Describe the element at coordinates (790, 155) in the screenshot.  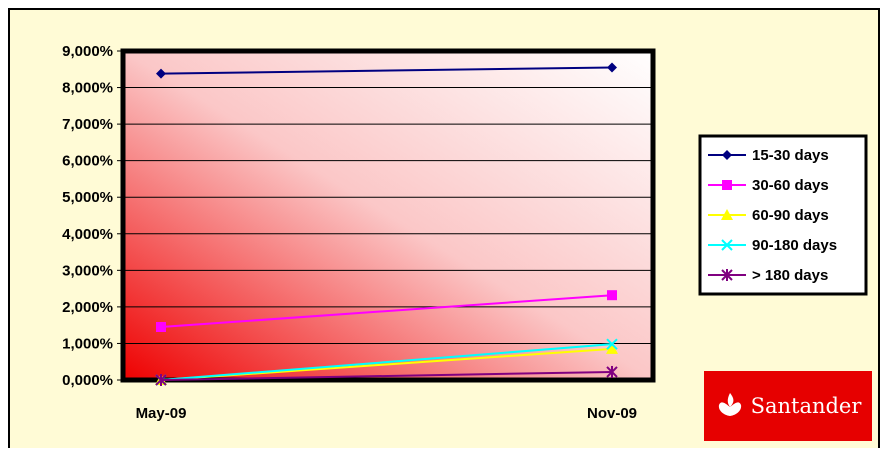
I see `legend-label: 15-30 days` at that location.